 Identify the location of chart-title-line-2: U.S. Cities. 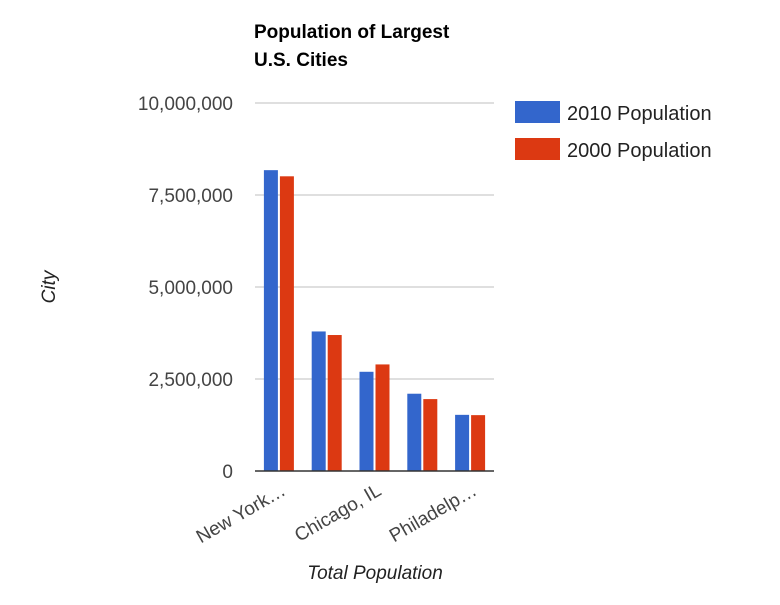
(301, 60).